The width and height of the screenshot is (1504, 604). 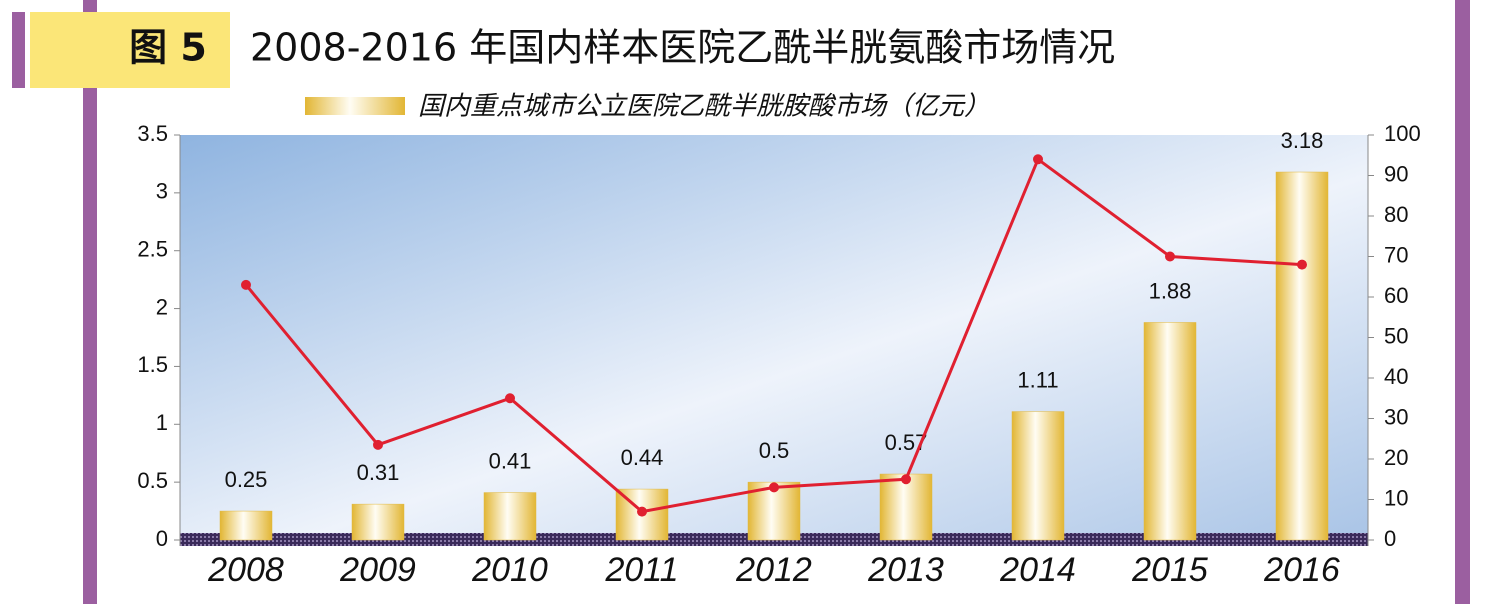 I want to click on y-tick-label: 3.5, so click(x=152, y=133).